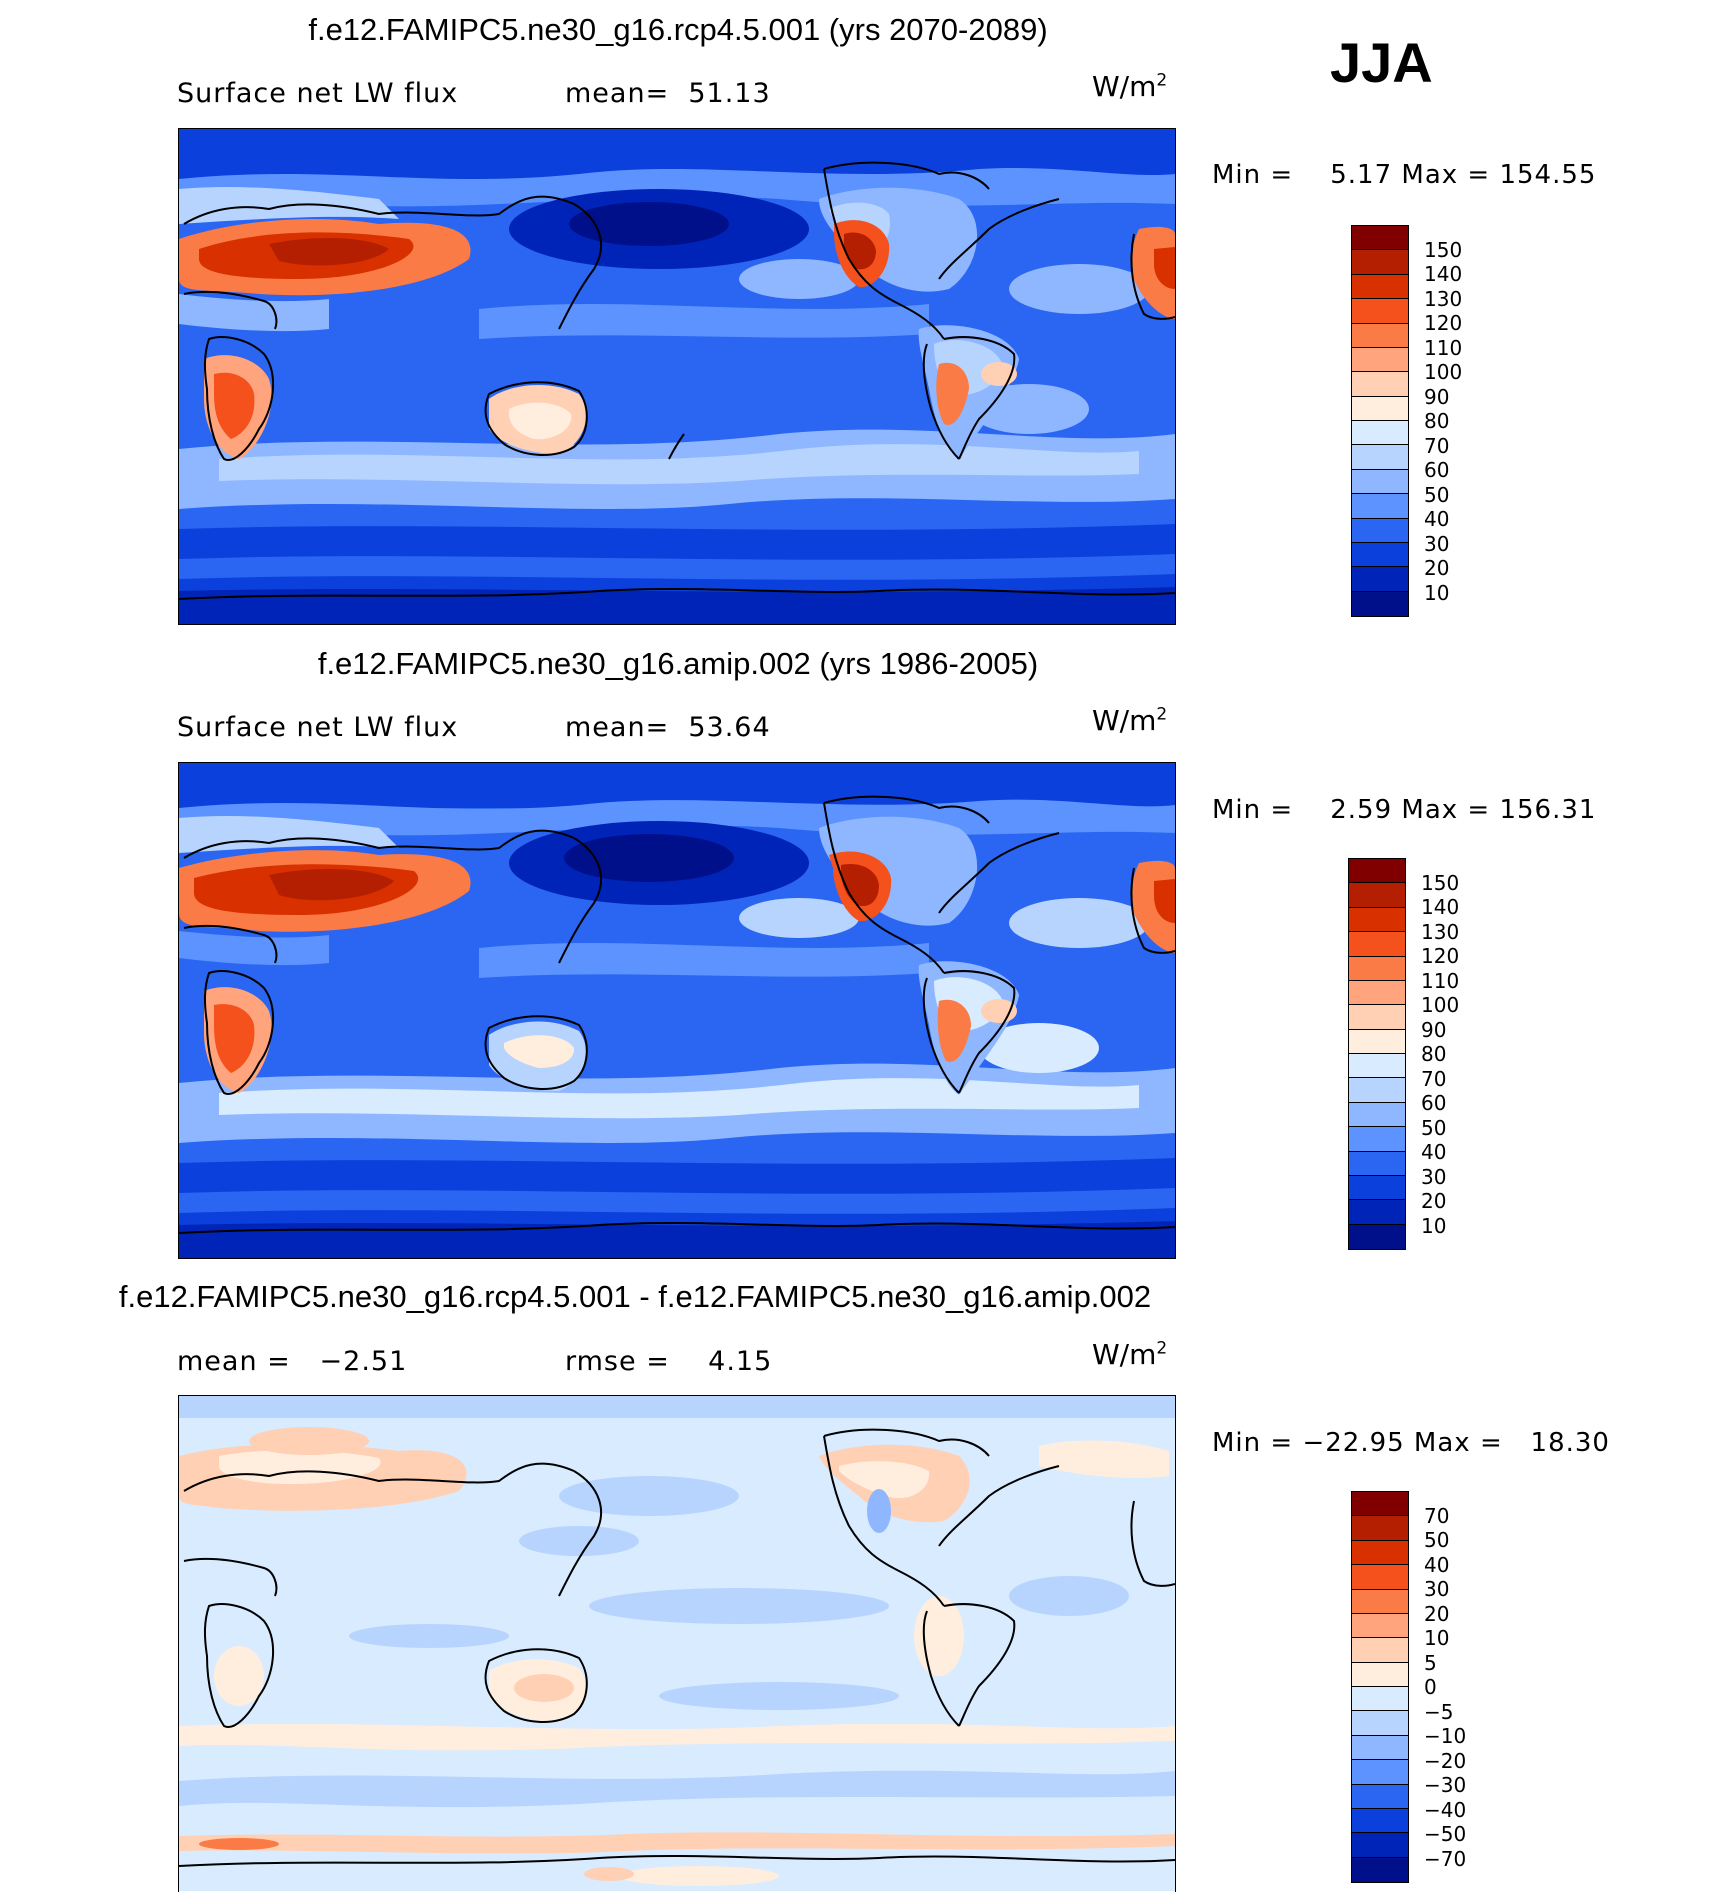  What do you see at coordinates (1130, 86) in the screenshot?
I see `panel-units: W/m2` at bounding box center [1130, 86].